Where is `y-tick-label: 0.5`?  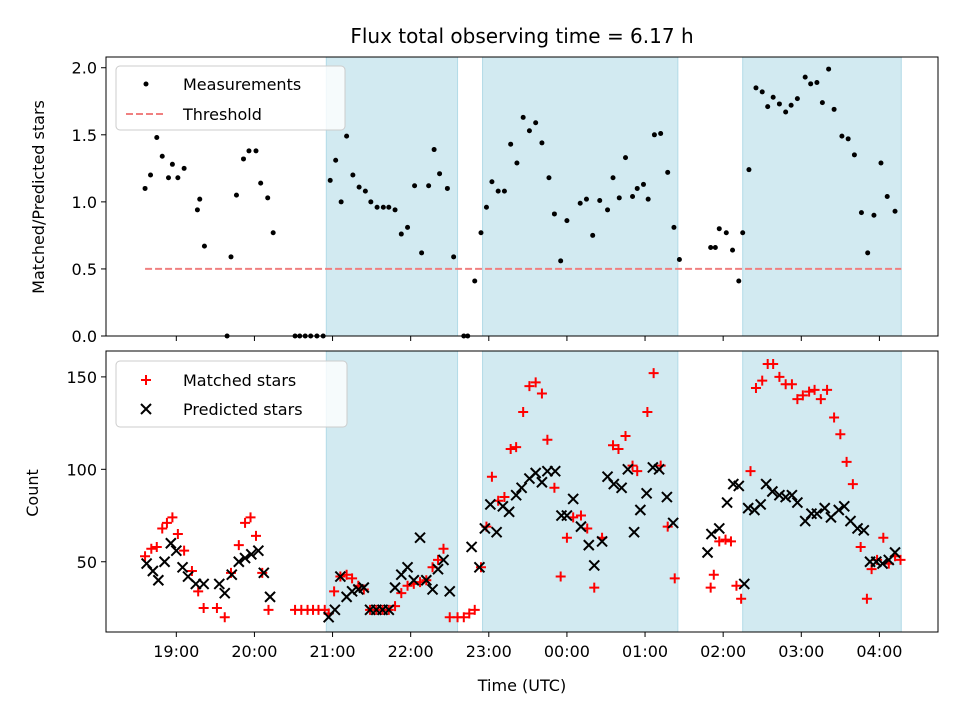
y-tick-label: 0.5 is located at coordinates (84, 269).